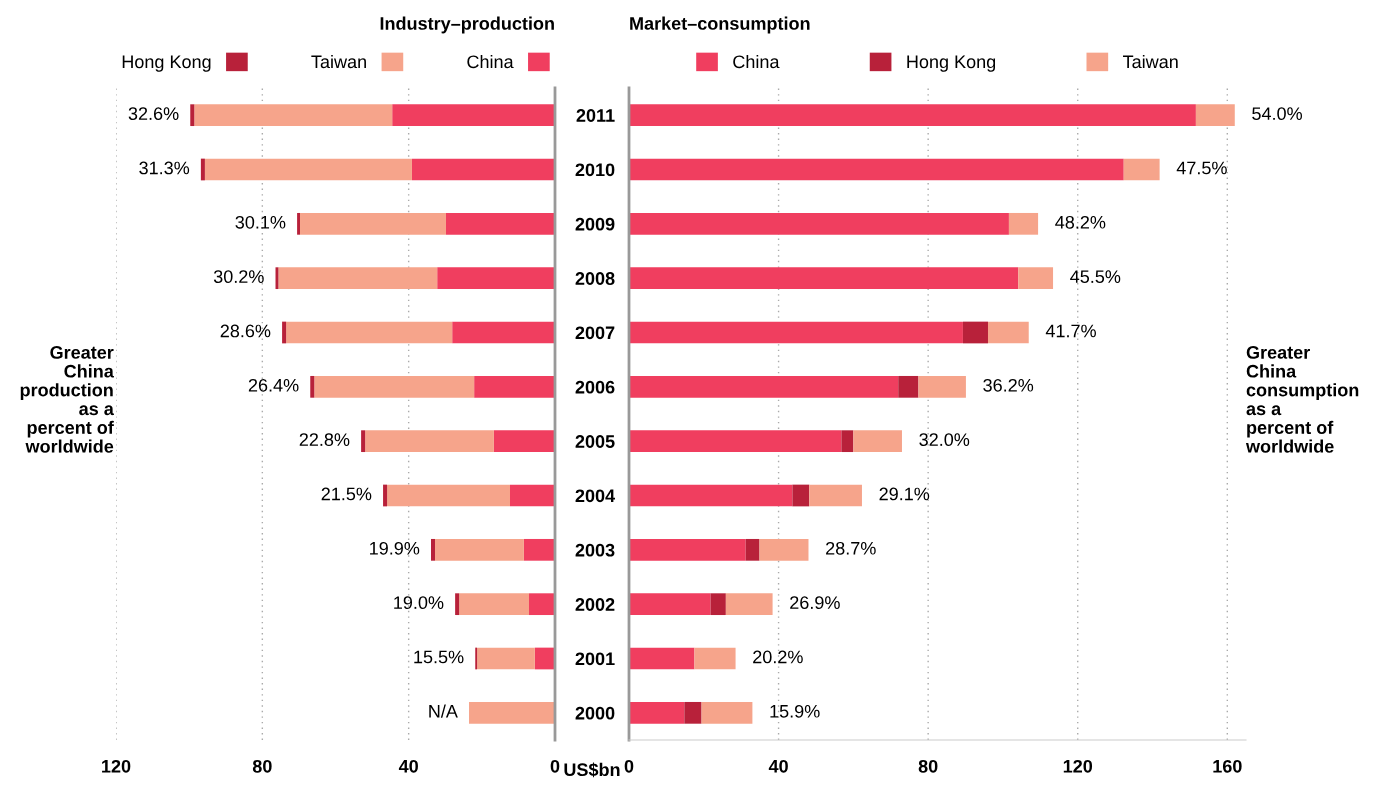 This screenshot has width=1374, height=802. What do you see at coordinates (260, 222) in the screenshot?
I see `text: 30.1%` at bounding box center [260, 222].